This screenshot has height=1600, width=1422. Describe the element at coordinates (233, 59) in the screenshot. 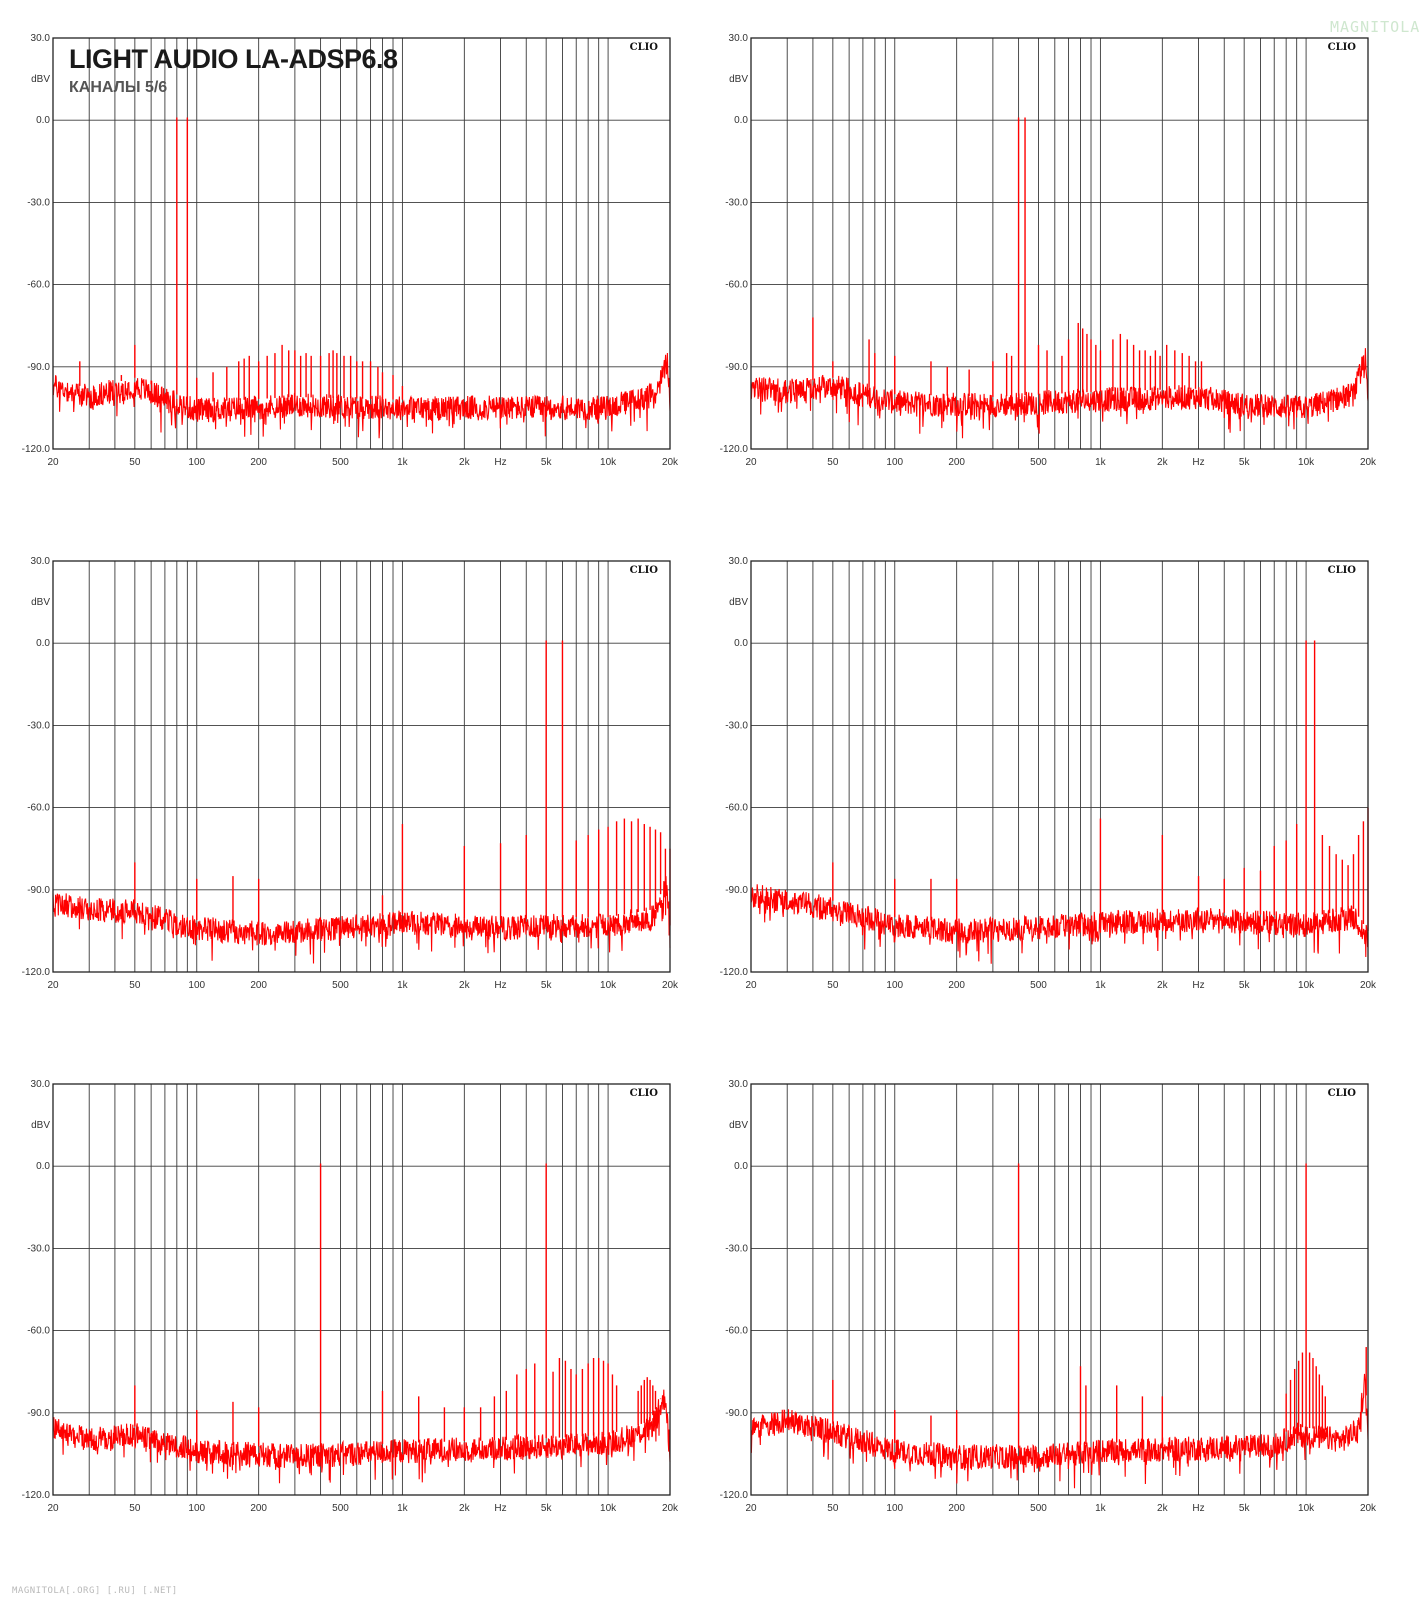

I see `product-title: LIGHT AUDIO LA-ADSP6.8` at that location.